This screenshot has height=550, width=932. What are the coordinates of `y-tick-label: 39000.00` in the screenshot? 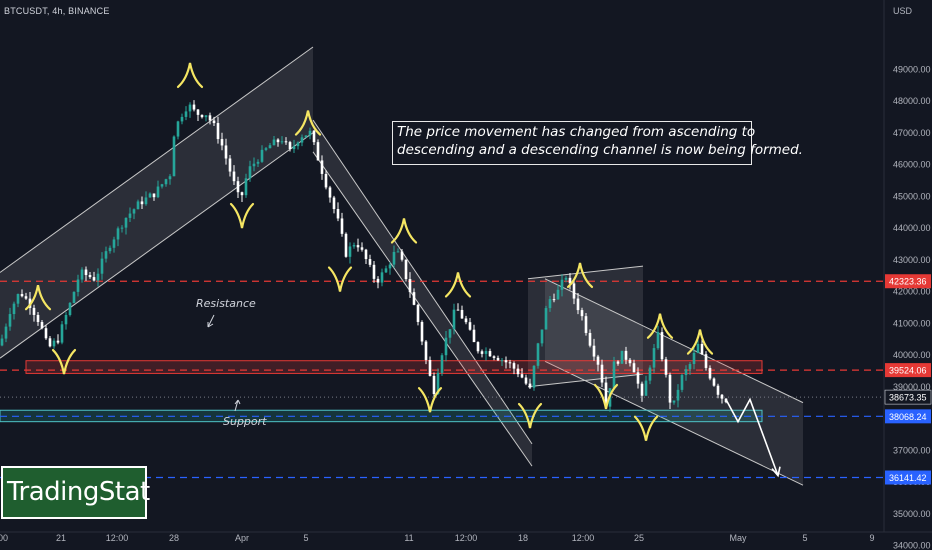 It's located at (912, 387).